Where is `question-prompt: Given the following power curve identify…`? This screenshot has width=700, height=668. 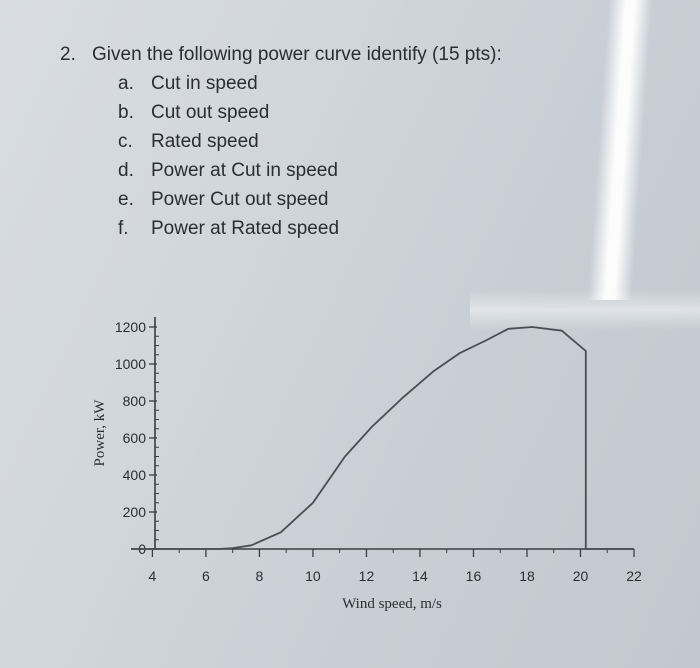
question-prompt: Given the following power curve identify… is located at coordinates (297, 54).